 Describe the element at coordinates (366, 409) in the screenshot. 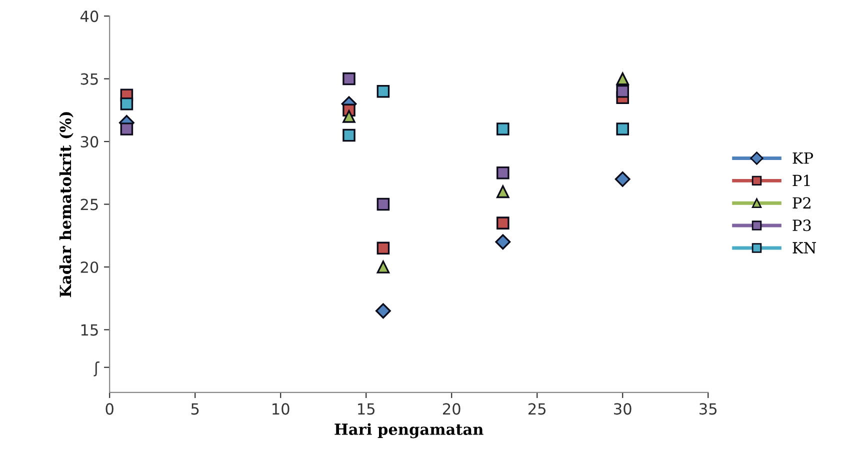

I see `x-tick-label: 15` at that location.